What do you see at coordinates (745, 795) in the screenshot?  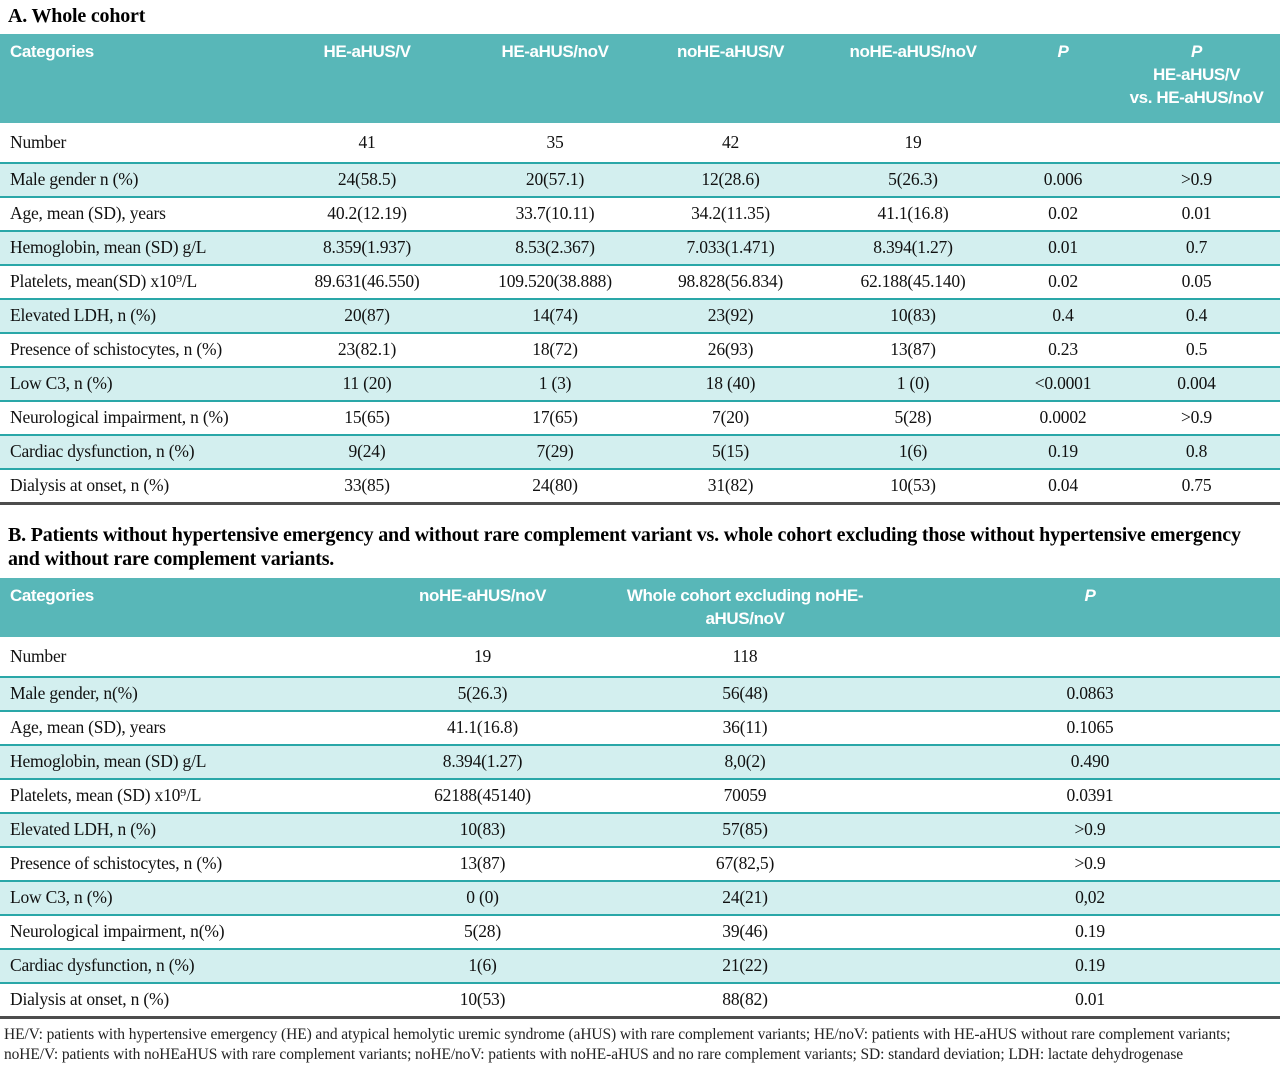 I see `cell: 70059` at bounding box center [745, 795].